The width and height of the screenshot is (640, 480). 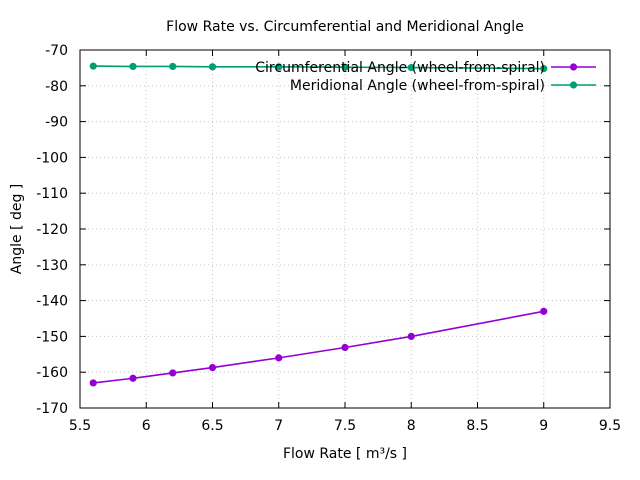 I want to click on y-tick-label: -130, so click(x=52, y=266).